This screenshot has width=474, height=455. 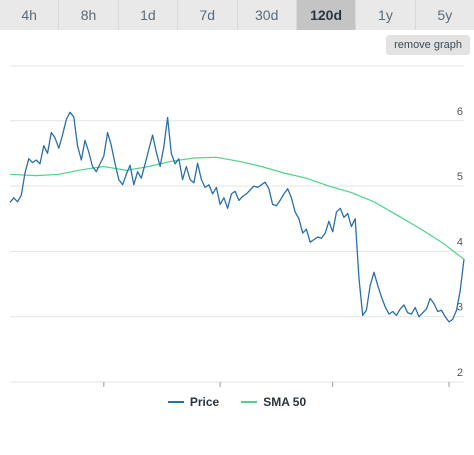 I want to click on y-tick-label: 4, so click(x=460, y=242).